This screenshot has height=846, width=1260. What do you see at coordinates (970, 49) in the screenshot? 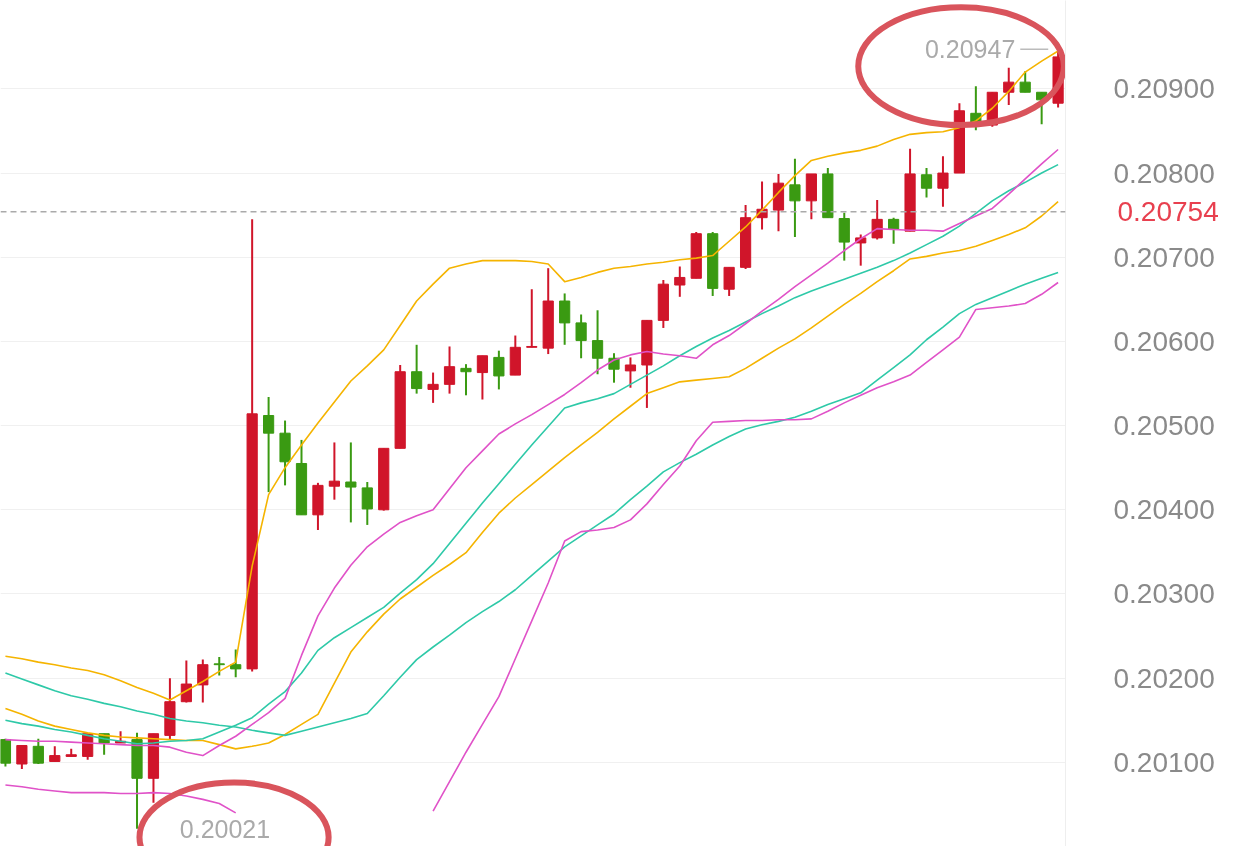
I see `annotation: 0.20947` at bounding box center [970, 49].